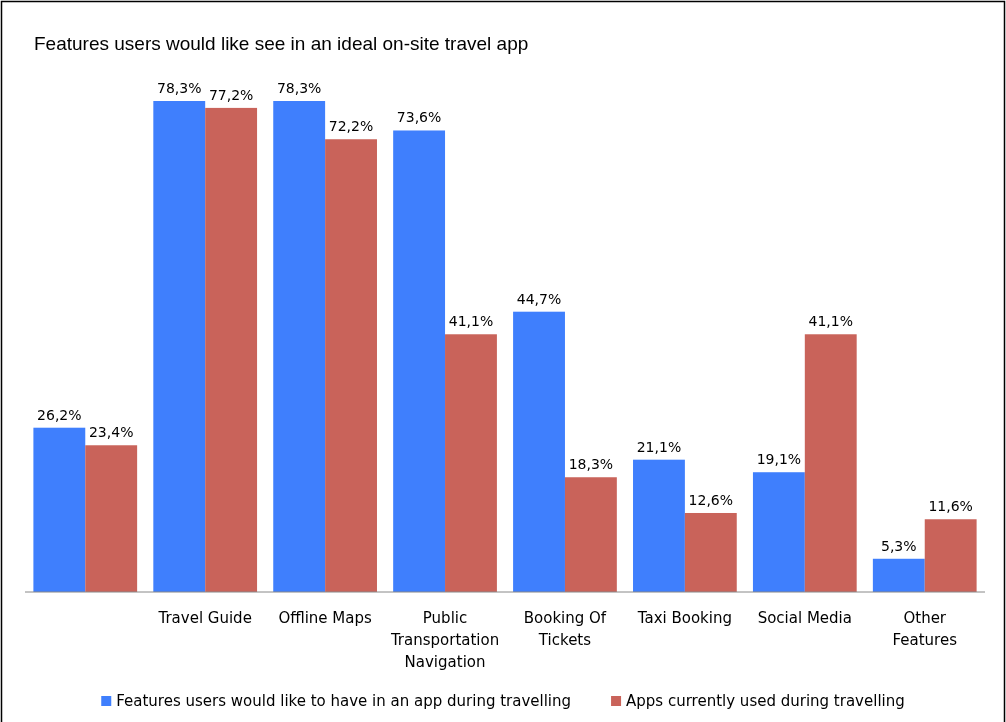  Describe the element at coordinates (711, 499) in the screenshot. I see `data-label: 12,6%` at that location.